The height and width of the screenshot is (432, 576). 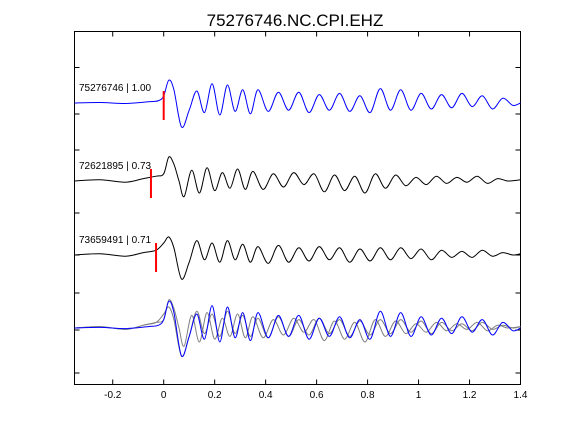 What do you see at coordinates (521, 395) in the screenshot?
I see `x-tick-label: 1.4` at bounding box center [521, 395].